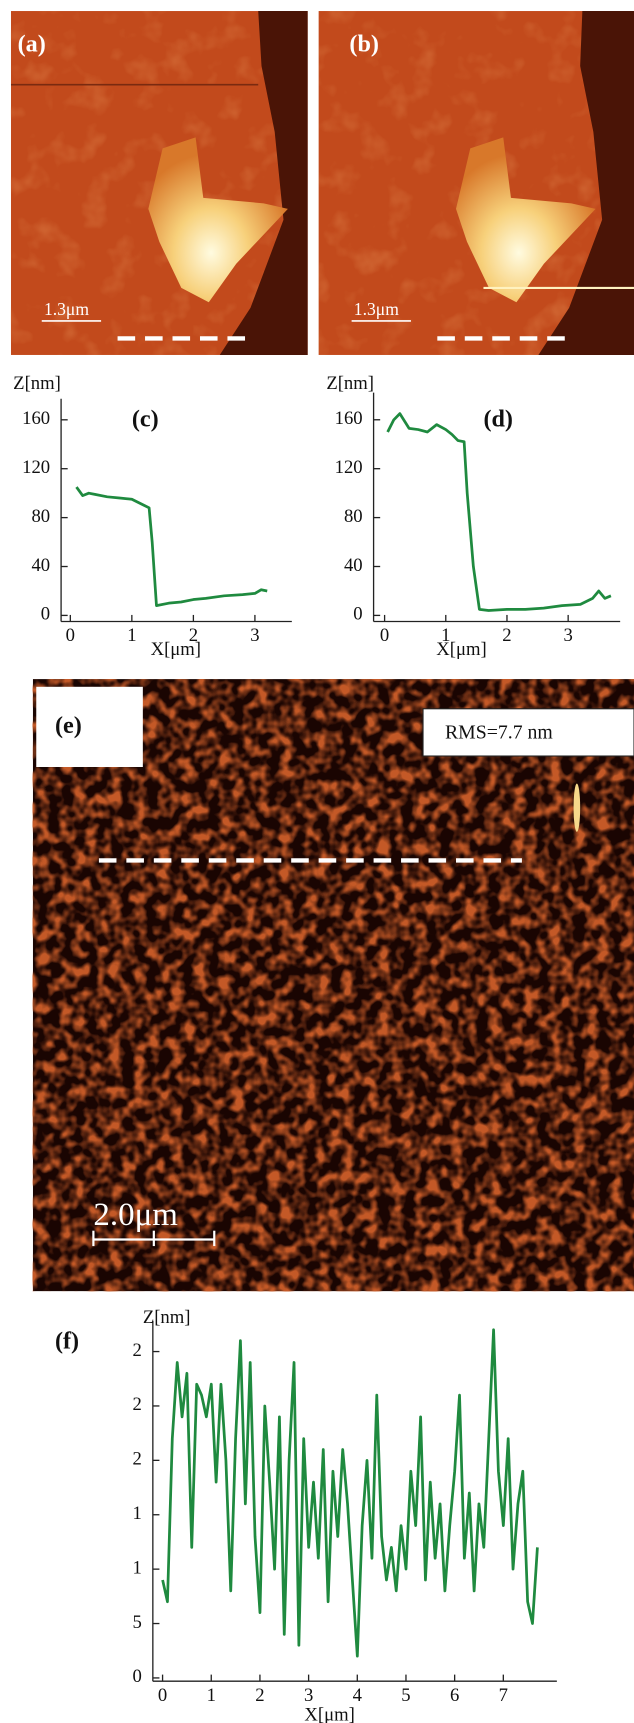 The height and width of the screenshot is (1723, 634). I want to click on panel-label: (e), so click(68, 725).